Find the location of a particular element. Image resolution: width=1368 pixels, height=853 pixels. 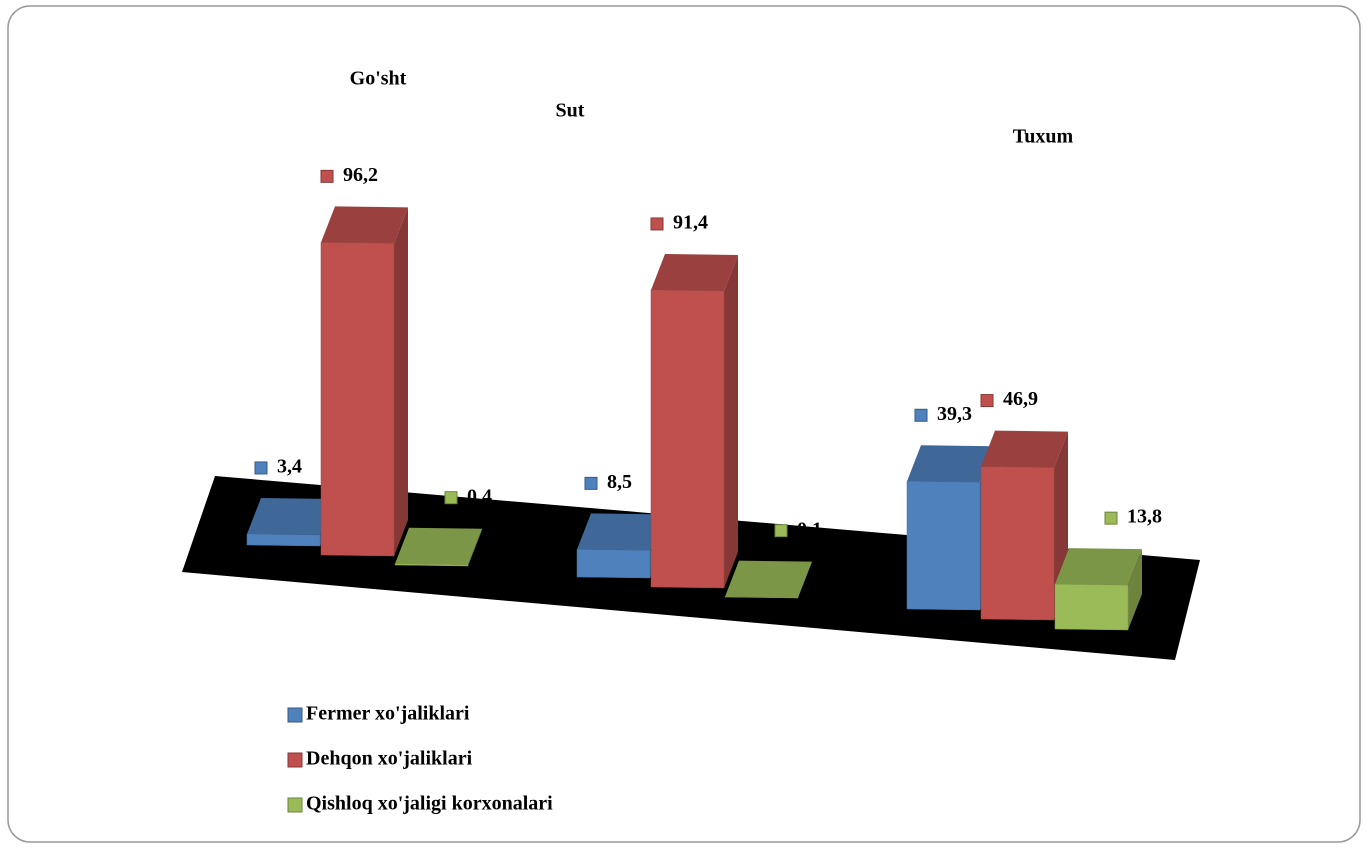

legend-label: Qishloq xo'jaligi korxonalari is located at coordinates (429, 804).